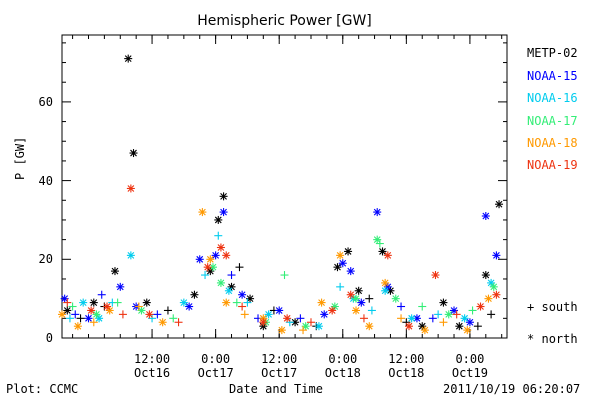 This screenshot has height=400, width=600. What do you see at coordinates (531, 307) in the screenshot?
I see `marker-legend-south-symbol: +` at bounding box center [531, 307].